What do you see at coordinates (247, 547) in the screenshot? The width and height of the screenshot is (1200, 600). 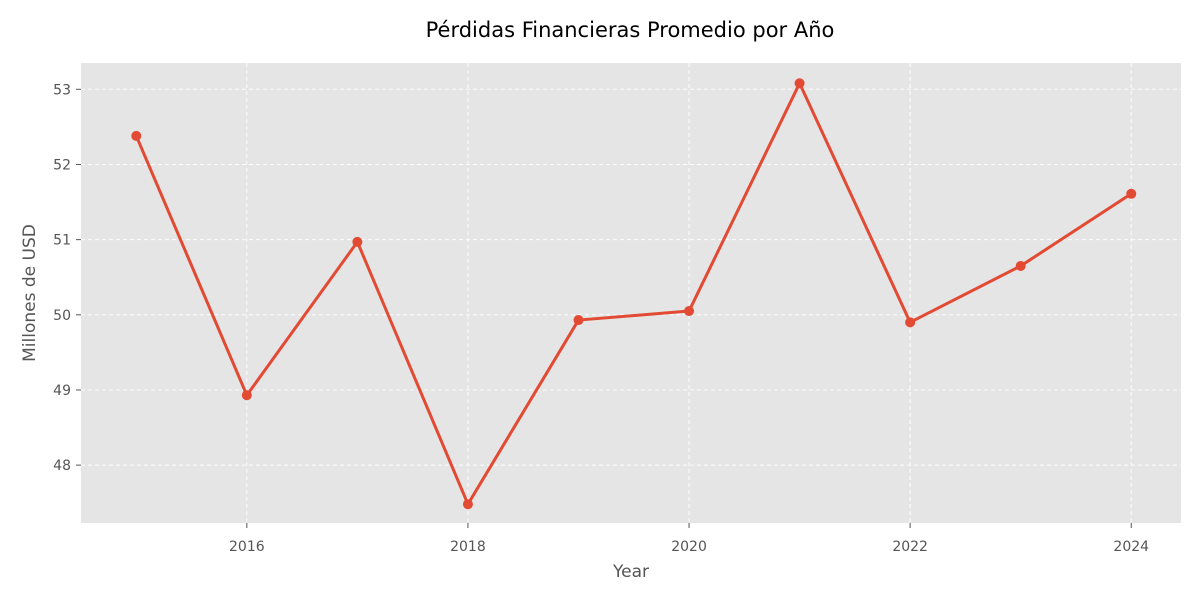 I see `x-tick-label: 2016` at bounding box center [247, 547].